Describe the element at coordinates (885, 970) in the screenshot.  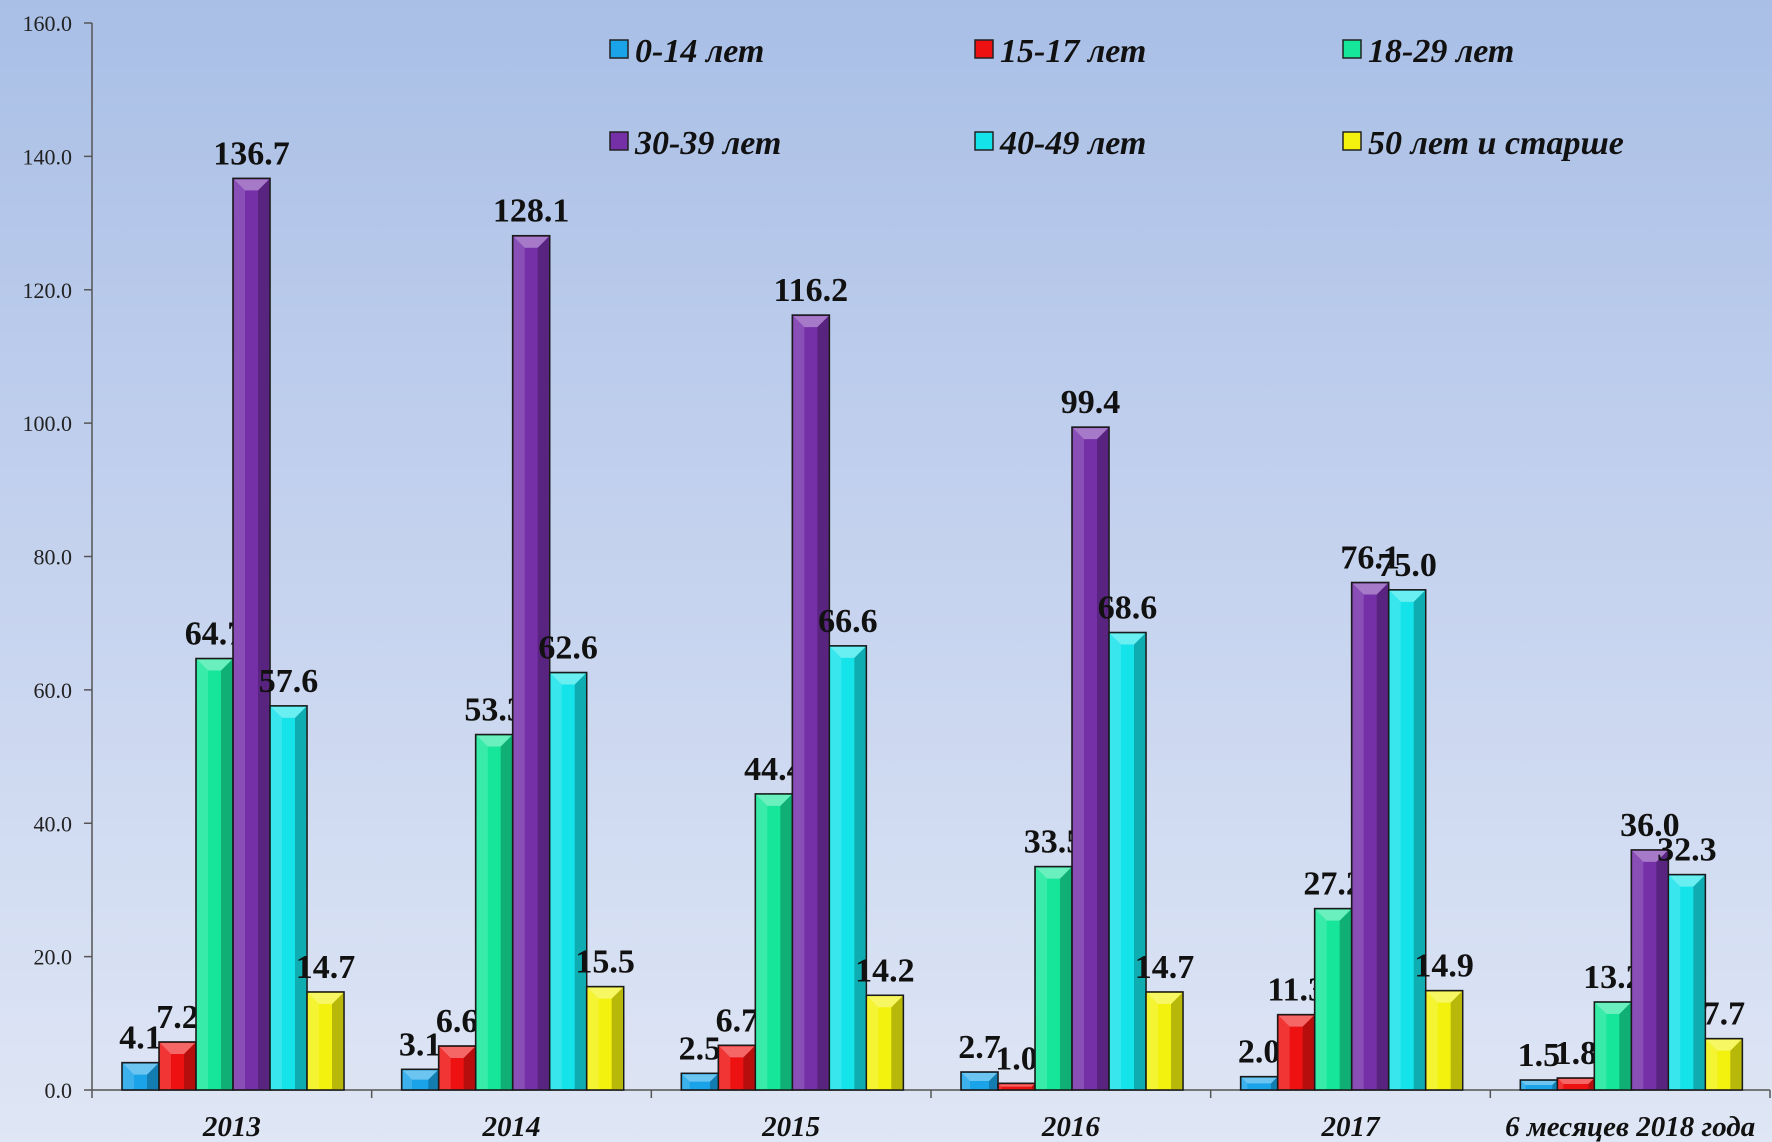
I see `data-label: 14.2` at that location.